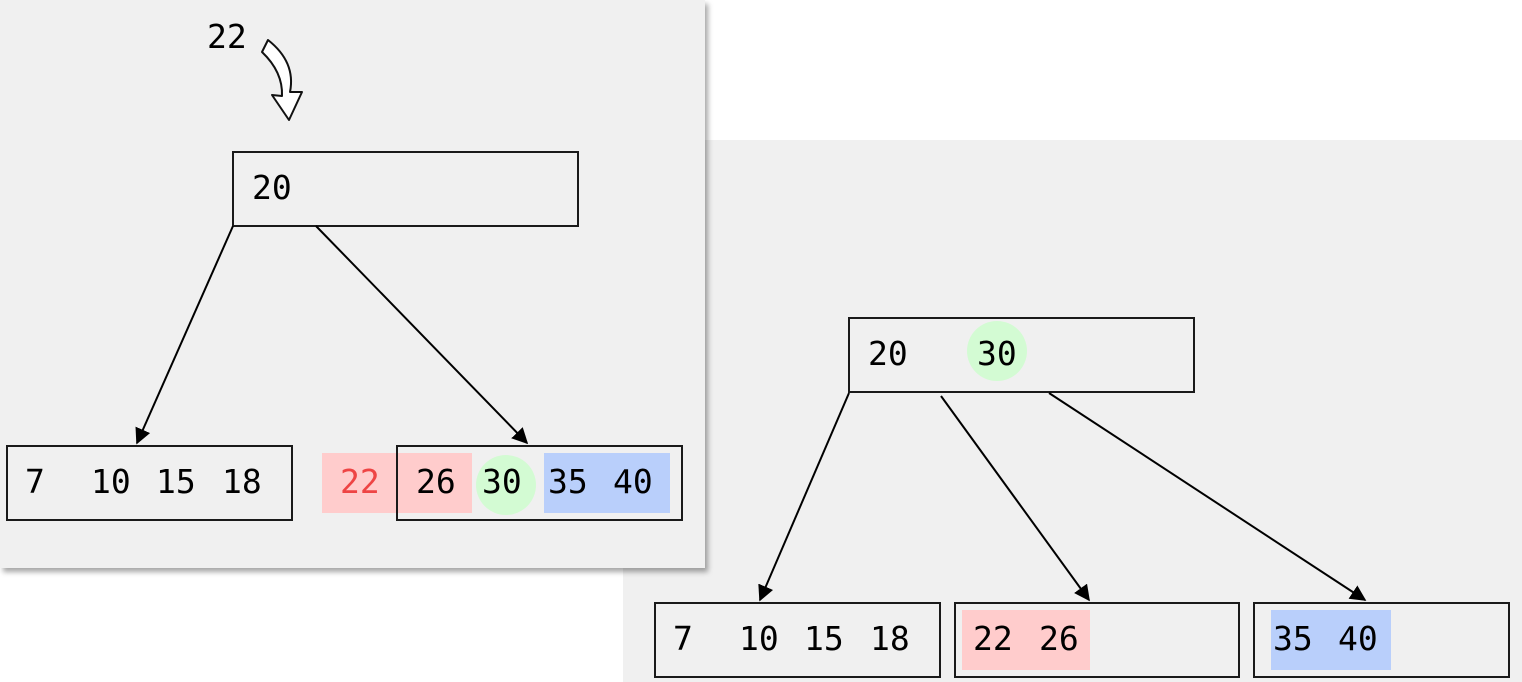 This screenshot has height=682, width=1522. Describe the element at coordinates (149, 483) in the screenshot. I see `before-left-leaf-node` at that location.